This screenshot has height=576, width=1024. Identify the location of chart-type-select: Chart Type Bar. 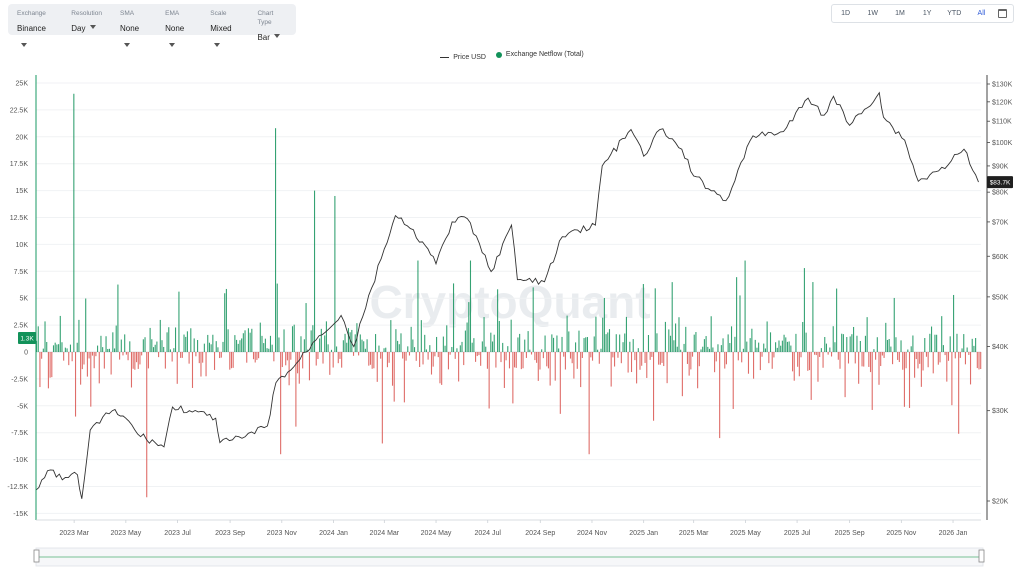
(272, 23).